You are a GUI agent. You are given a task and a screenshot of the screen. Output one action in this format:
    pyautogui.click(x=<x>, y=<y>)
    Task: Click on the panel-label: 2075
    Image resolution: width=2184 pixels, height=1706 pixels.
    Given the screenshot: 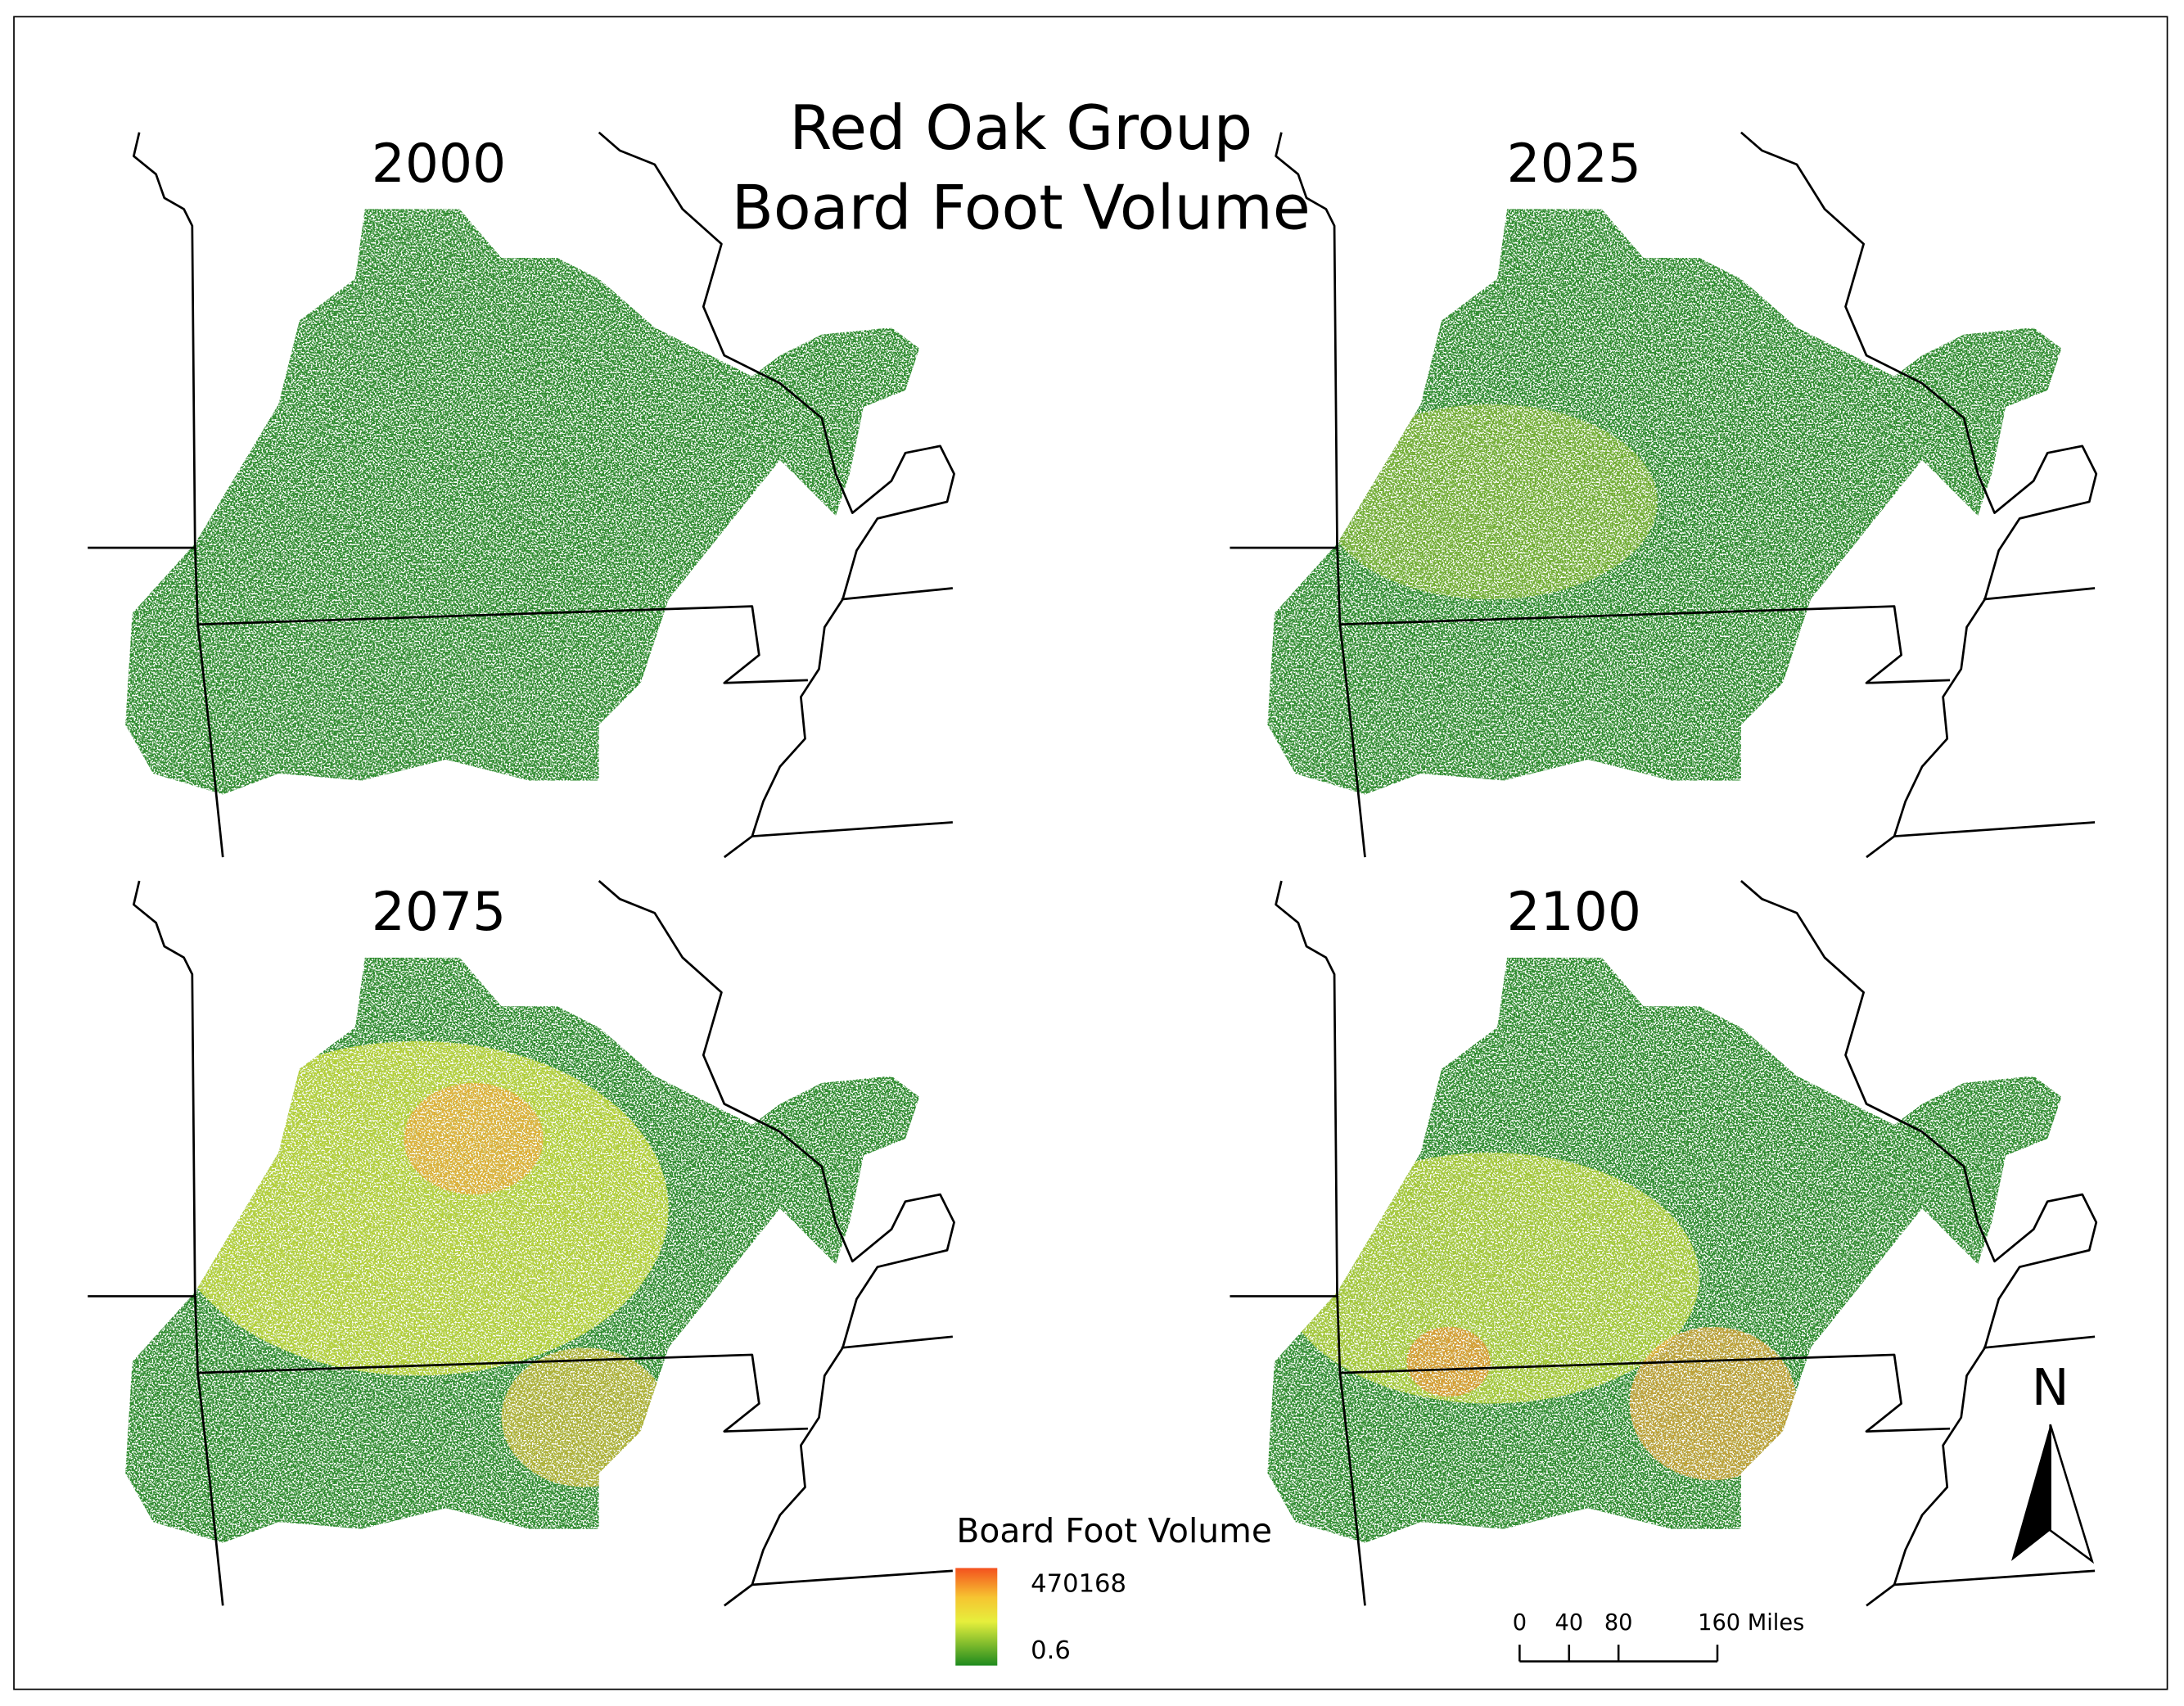 What is the action you would take?
    pyautogui.click(x=439, y=912)
    